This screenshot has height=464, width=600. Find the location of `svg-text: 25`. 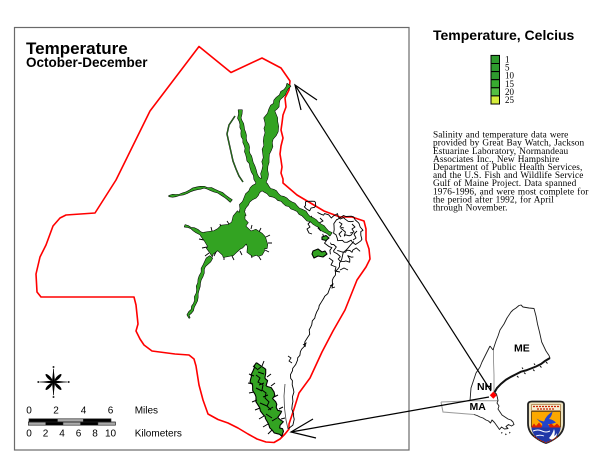

svg-text: 25 is located at coordinates (510, 100).